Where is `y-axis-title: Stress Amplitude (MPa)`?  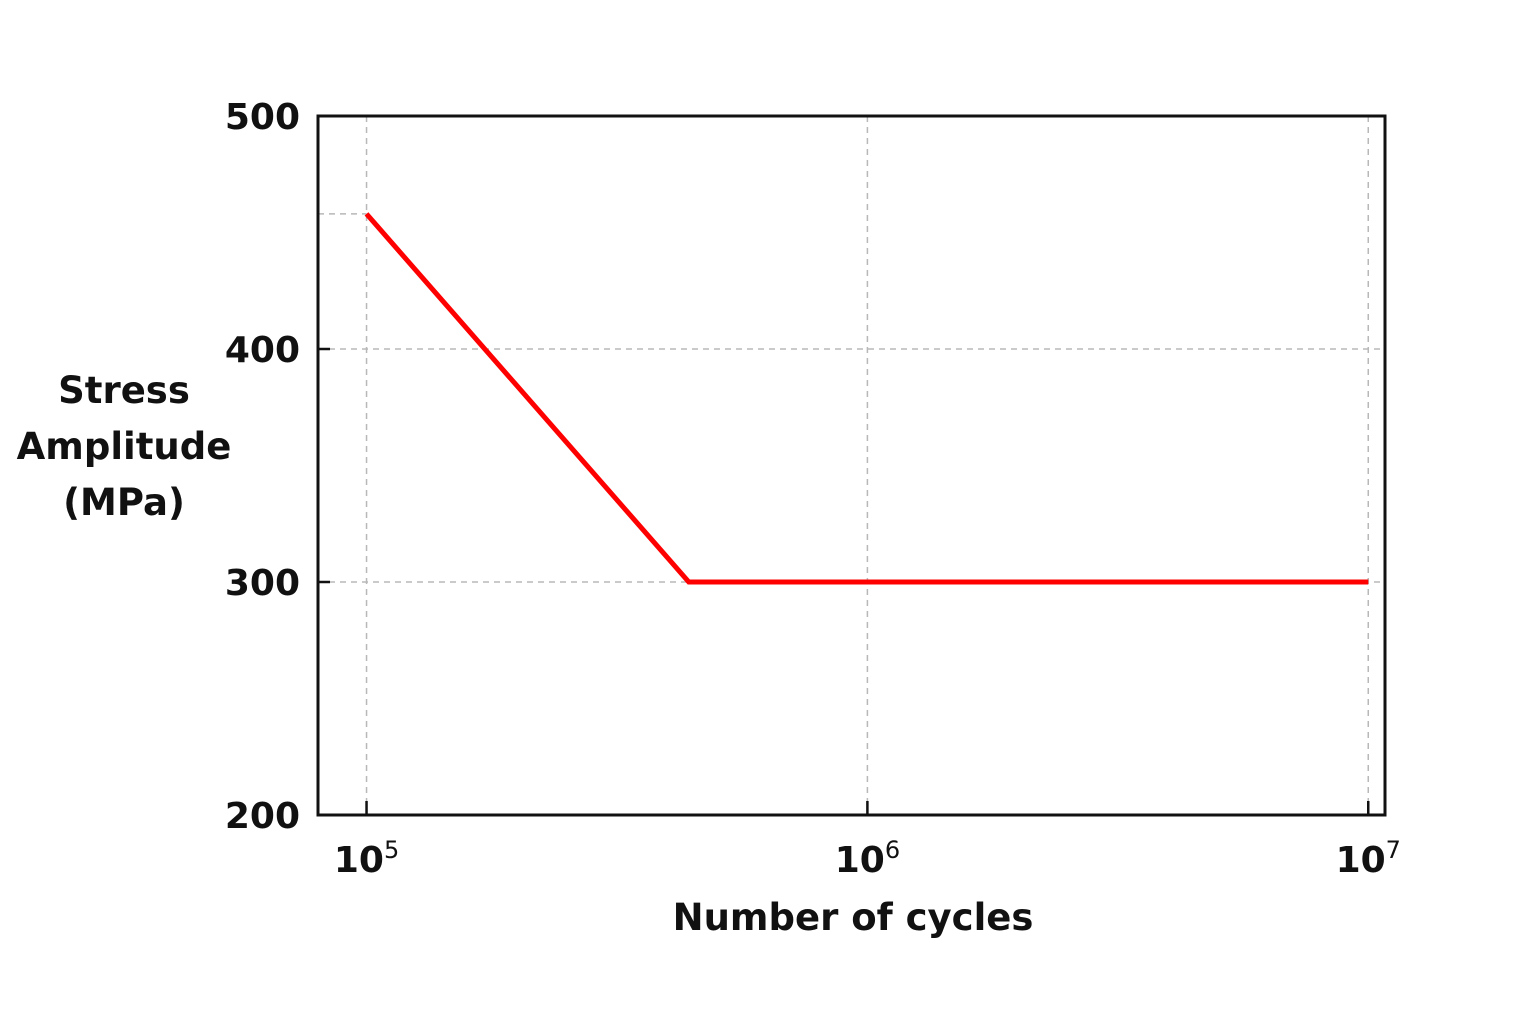
y-axis-title: Stress Amplitude (MPa) is located at coordinates (124, 446).